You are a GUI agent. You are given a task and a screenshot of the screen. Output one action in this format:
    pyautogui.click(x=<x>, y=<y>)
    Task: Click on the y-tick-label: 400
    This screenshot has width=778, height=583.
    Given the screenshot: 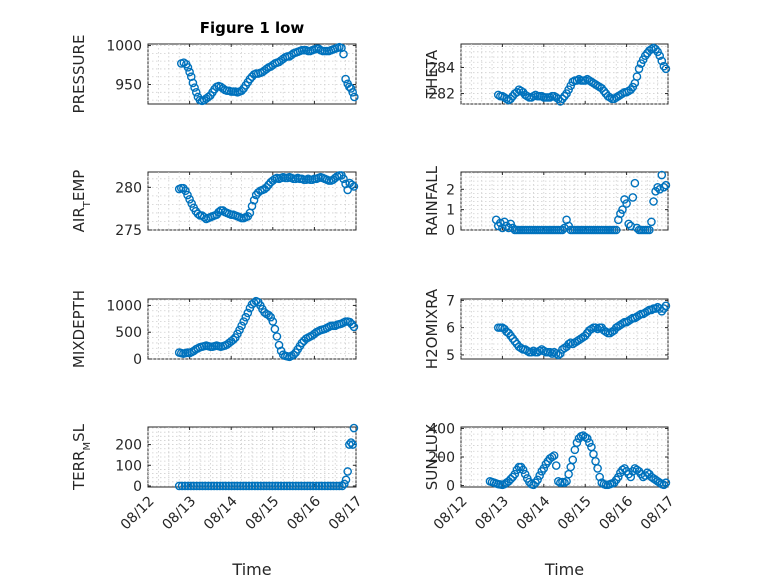 What is the action you would take?
    pyautogui.click(x=441, y=429)
    